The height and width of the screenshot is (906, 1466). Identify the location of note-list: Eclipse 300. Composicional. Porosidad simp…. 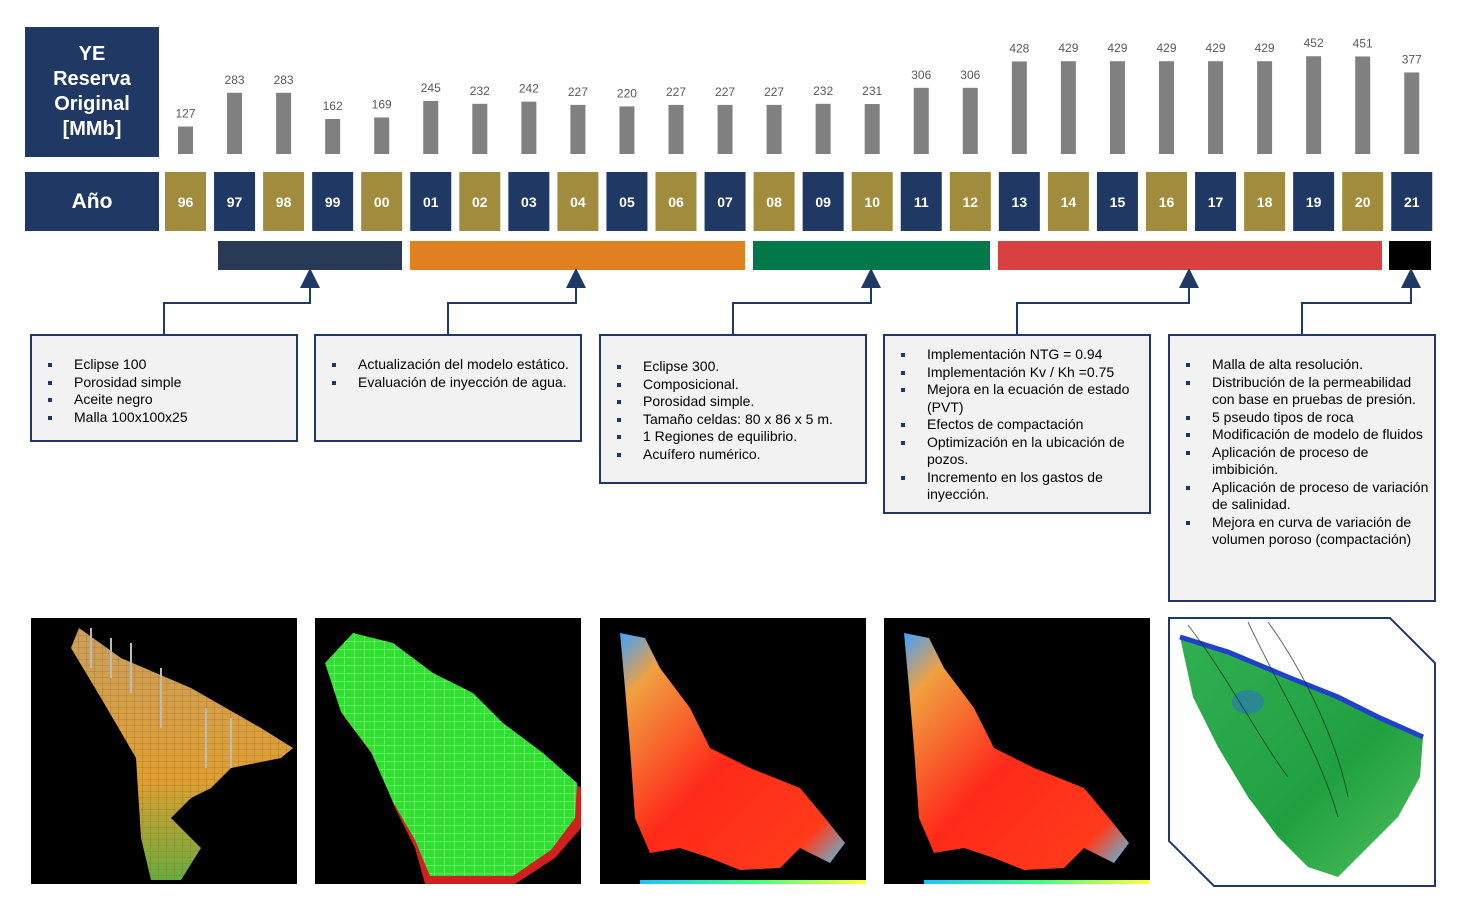
(733, 410).